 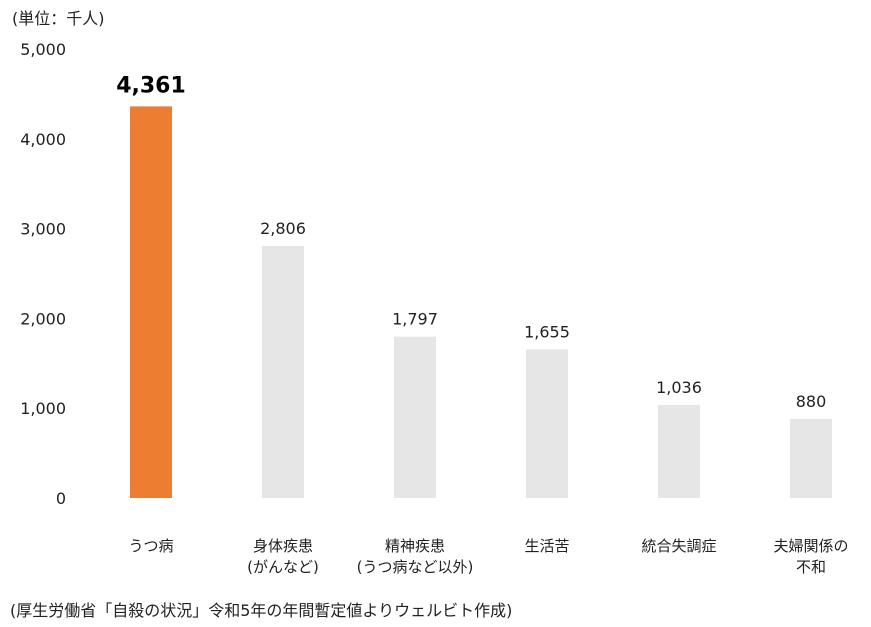 What do you see at coordinates (150, 546) in the screenshot?
I see `category-label: うつ病` at bounding box center [150, 546].